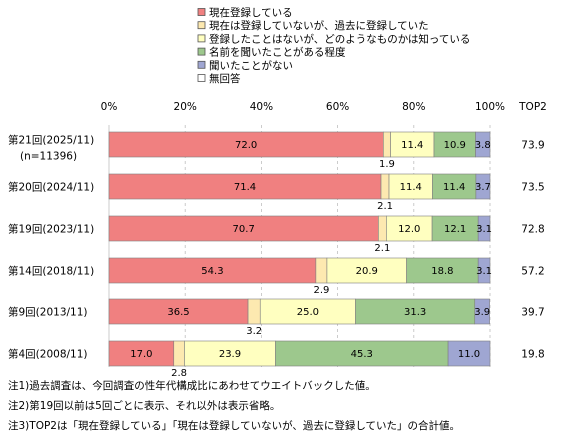  Describe the element at coordinates (141, 354) in the screenshot. I see `data-label: 17.0` at that location.